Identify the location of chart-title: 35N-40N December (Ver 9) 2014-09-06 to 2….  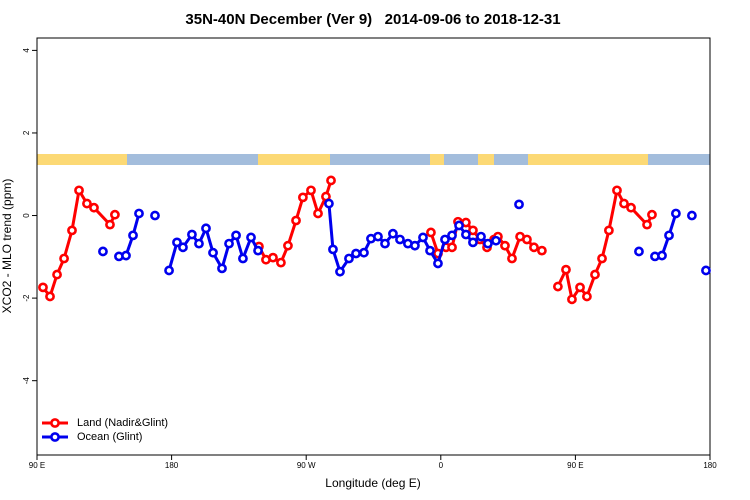
(372, 19).